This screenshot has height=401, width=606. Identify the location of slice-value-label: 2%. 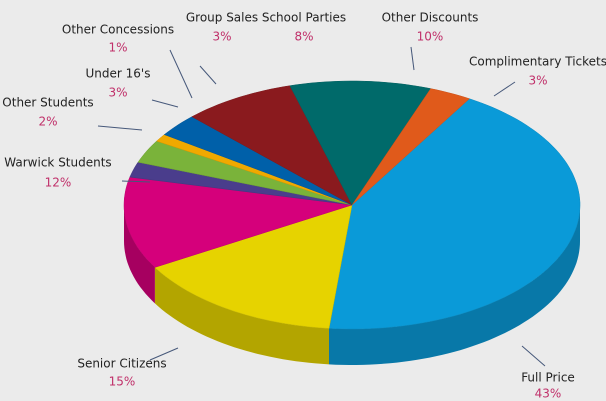
(47, 122).